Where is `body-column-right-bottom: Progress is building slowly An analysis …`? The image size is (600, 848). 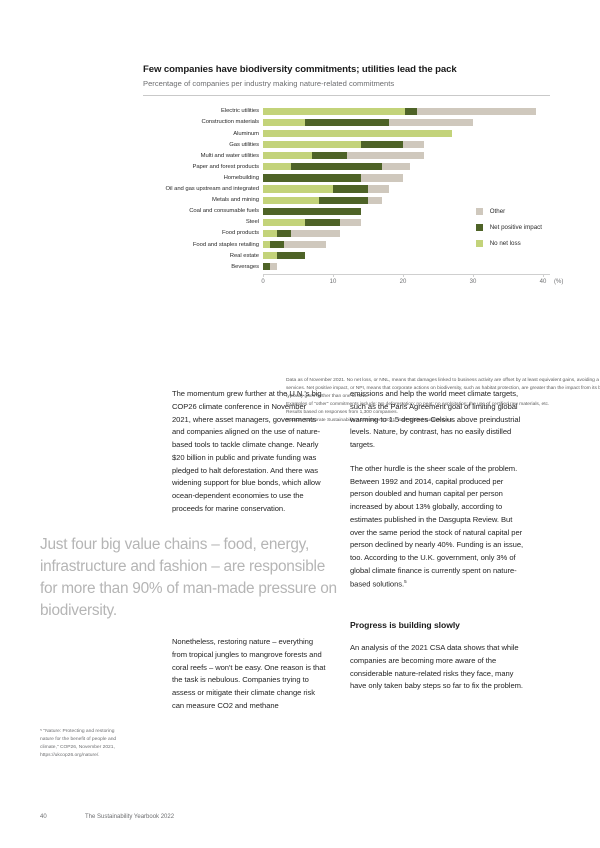
body-column-right-bottom: Progress is building slowly An analysis … is located at coordinates (439, 662).